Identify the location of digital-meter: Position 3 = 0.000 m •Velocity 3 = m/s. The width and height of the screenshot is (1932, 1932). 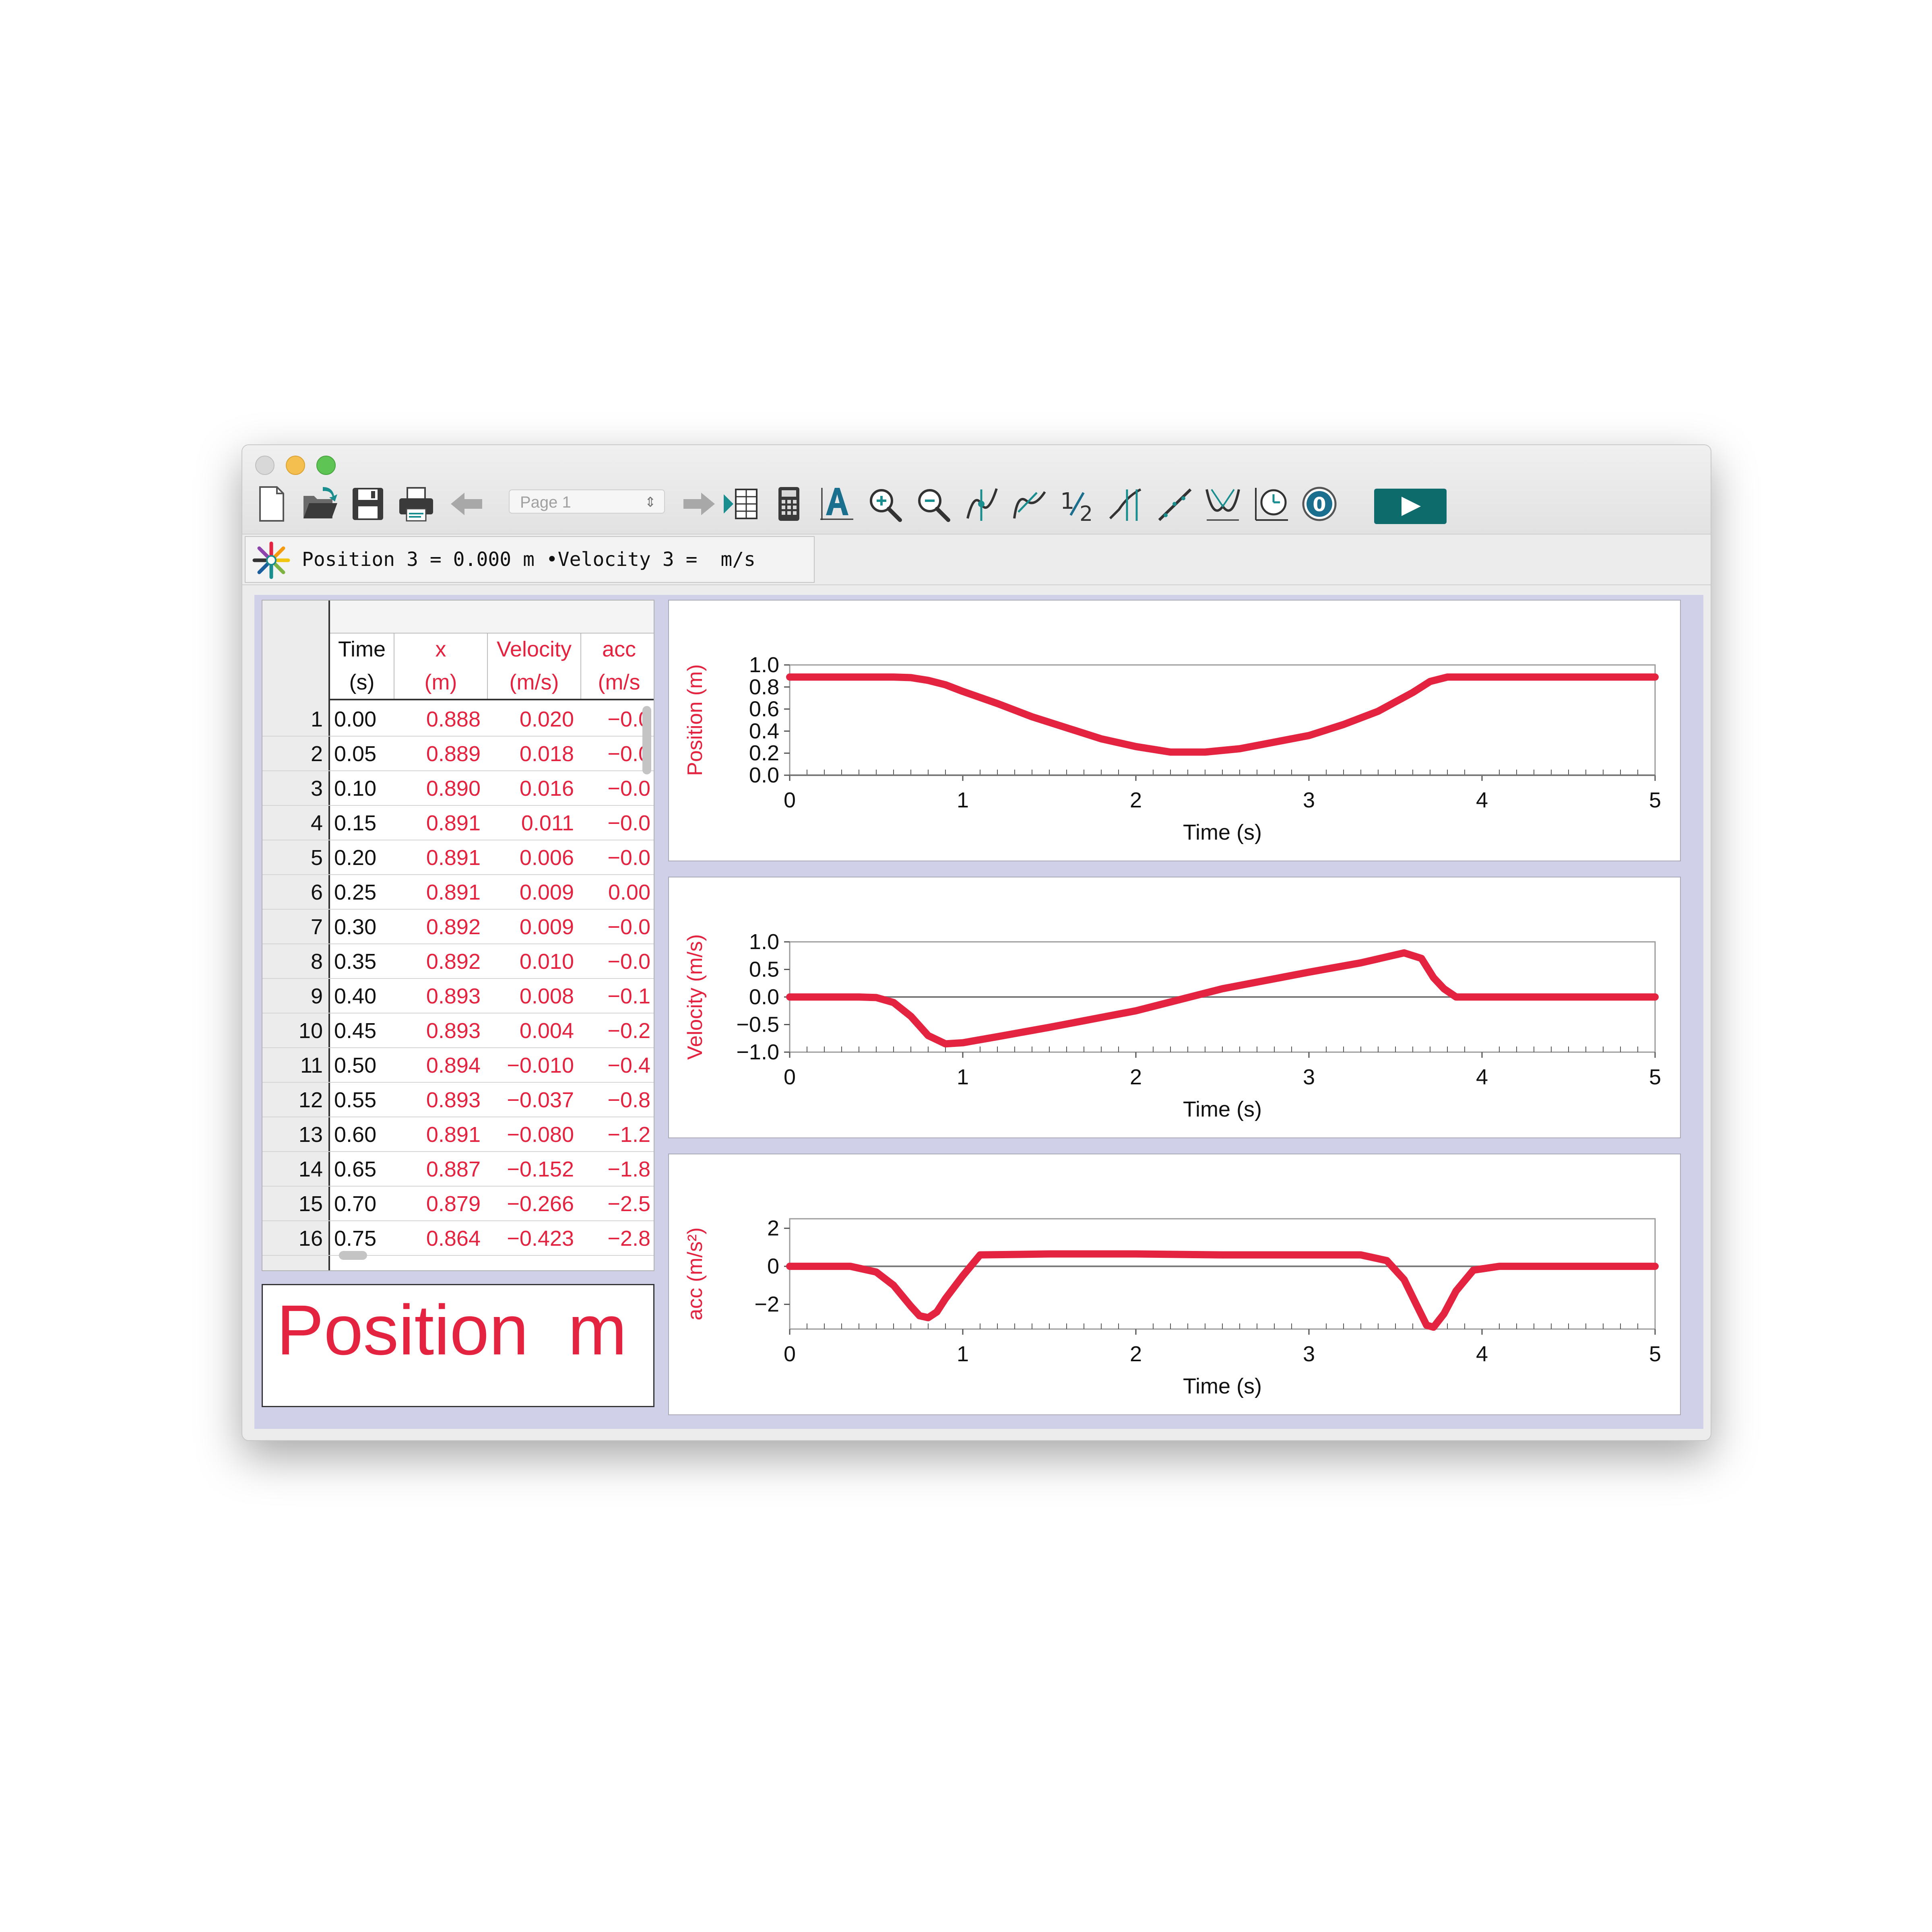
(530, 559).